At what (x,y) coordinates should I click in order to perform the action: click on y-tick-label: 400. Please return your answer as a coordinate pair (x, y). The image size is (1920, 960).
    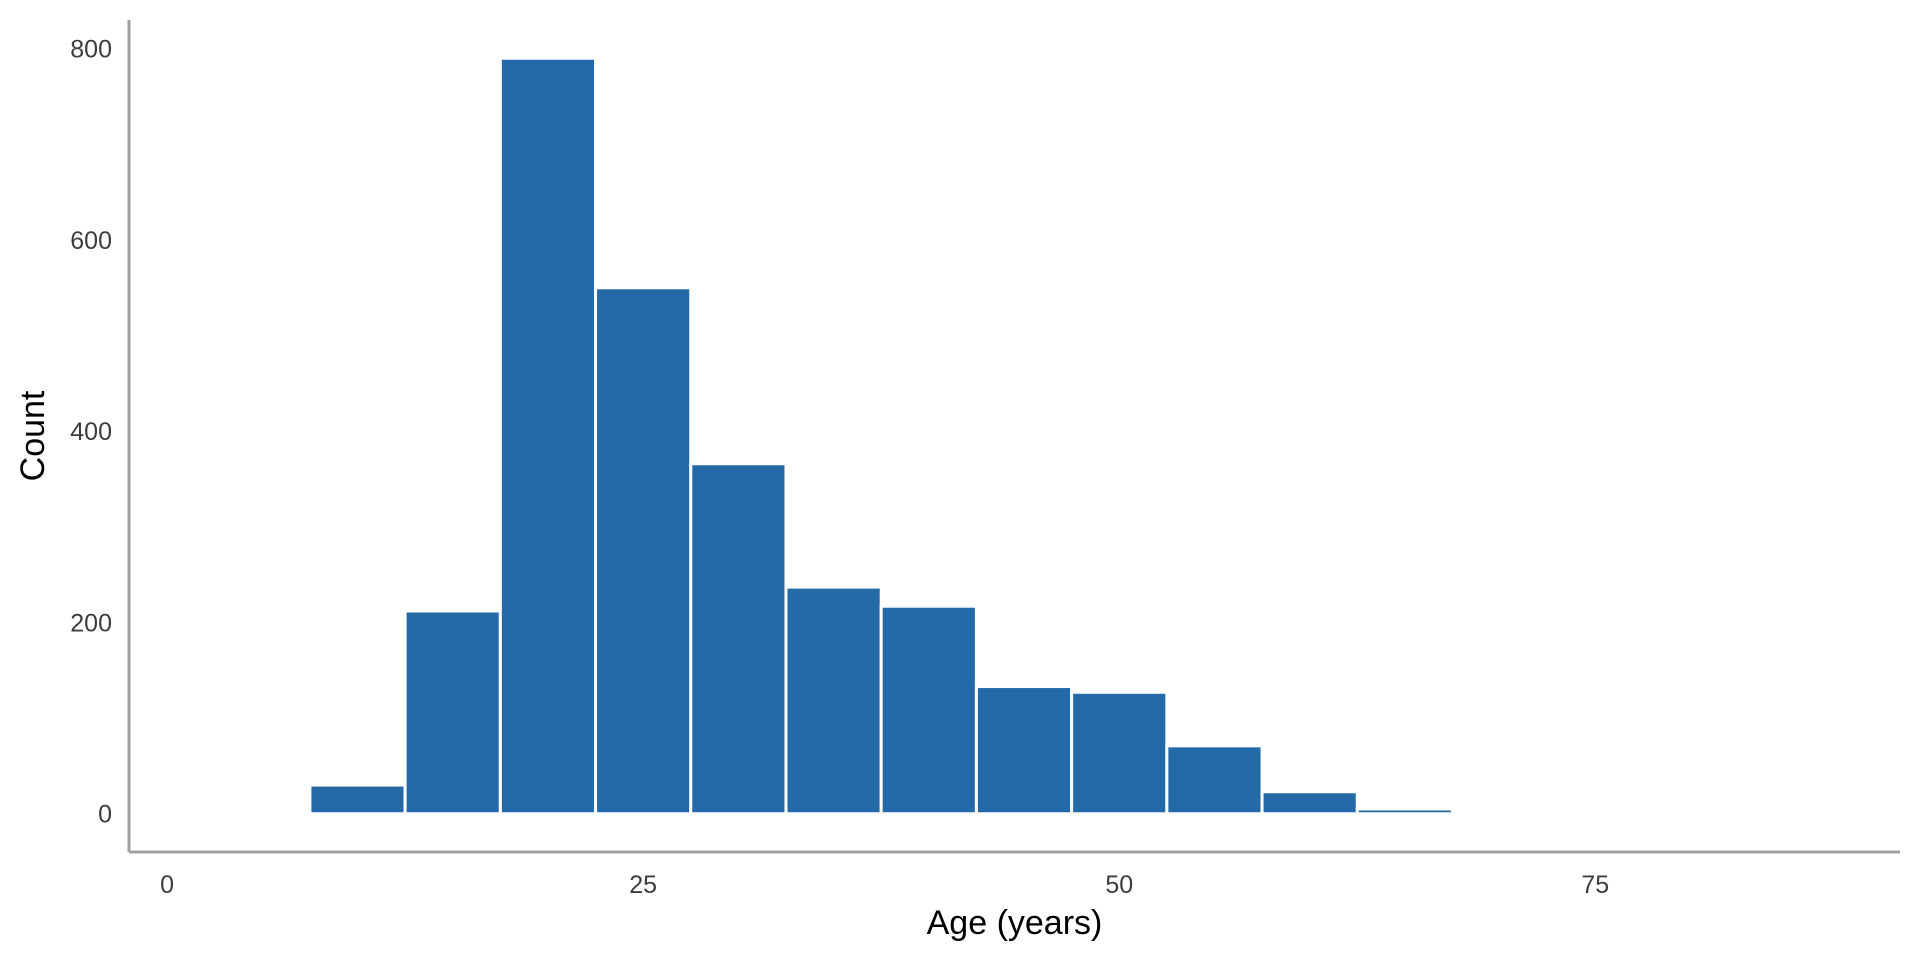
    Looking at the image, I should click on (91, 432).